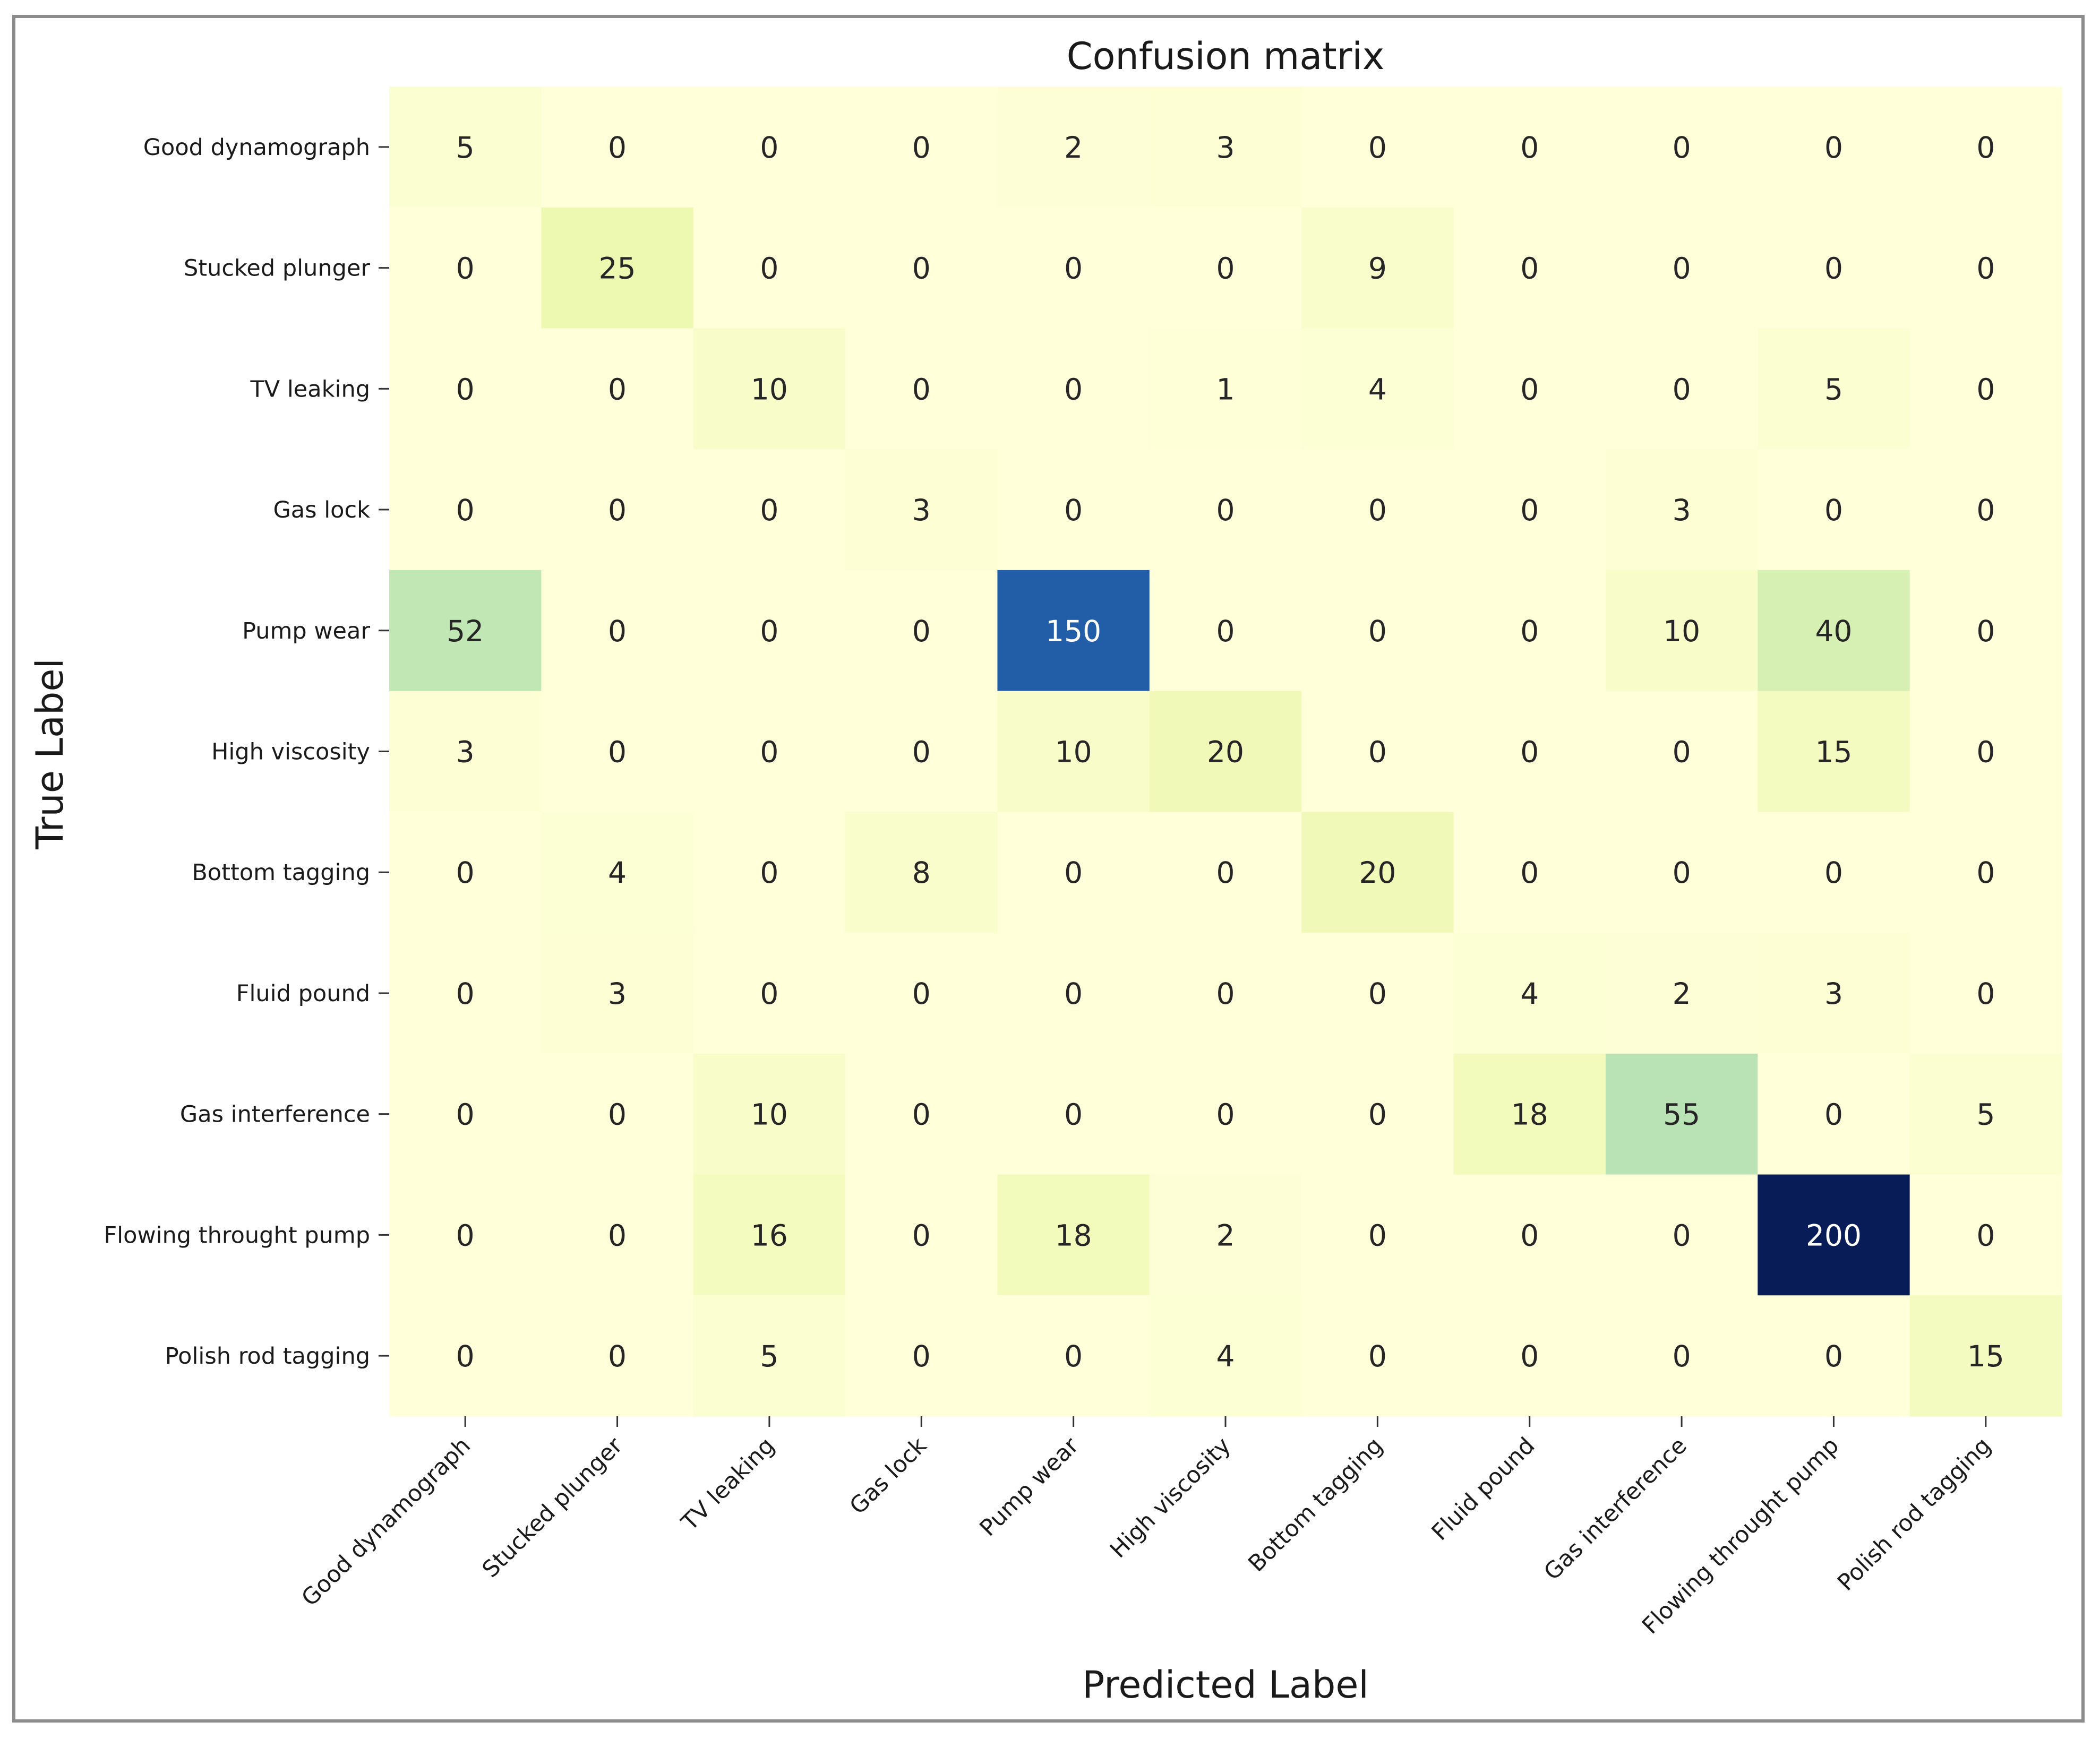 The height and width of the screenshot is (1739, 2100). Describe the element at coordinates (553, 1507) in the screenshot. I see `x-tick-label: Stucked plunger` at that location.